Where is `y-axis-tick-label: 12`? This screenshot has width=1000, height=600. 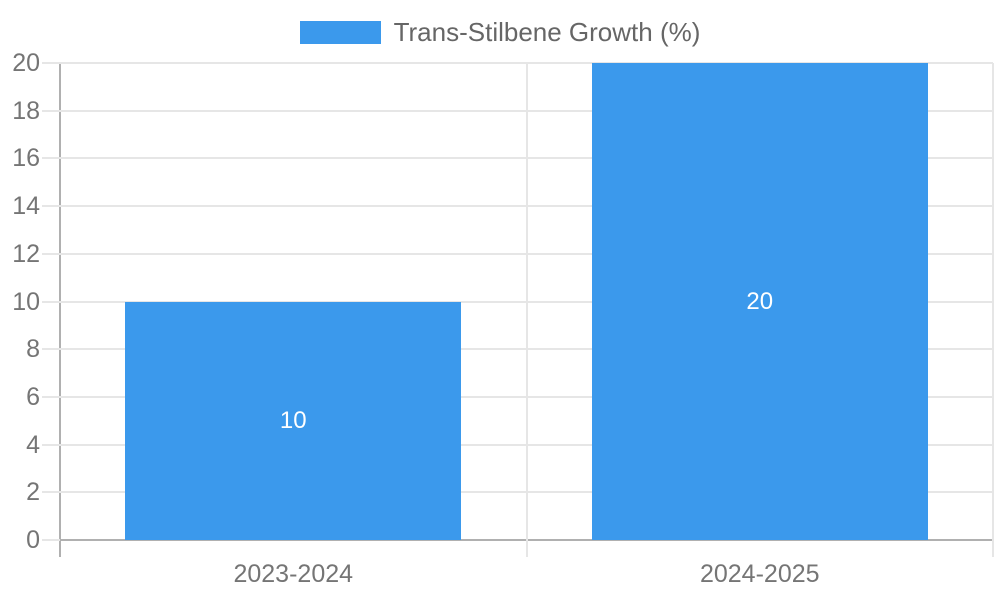 y-axis-tick-label: 12 is located at coordinates (26, 253).